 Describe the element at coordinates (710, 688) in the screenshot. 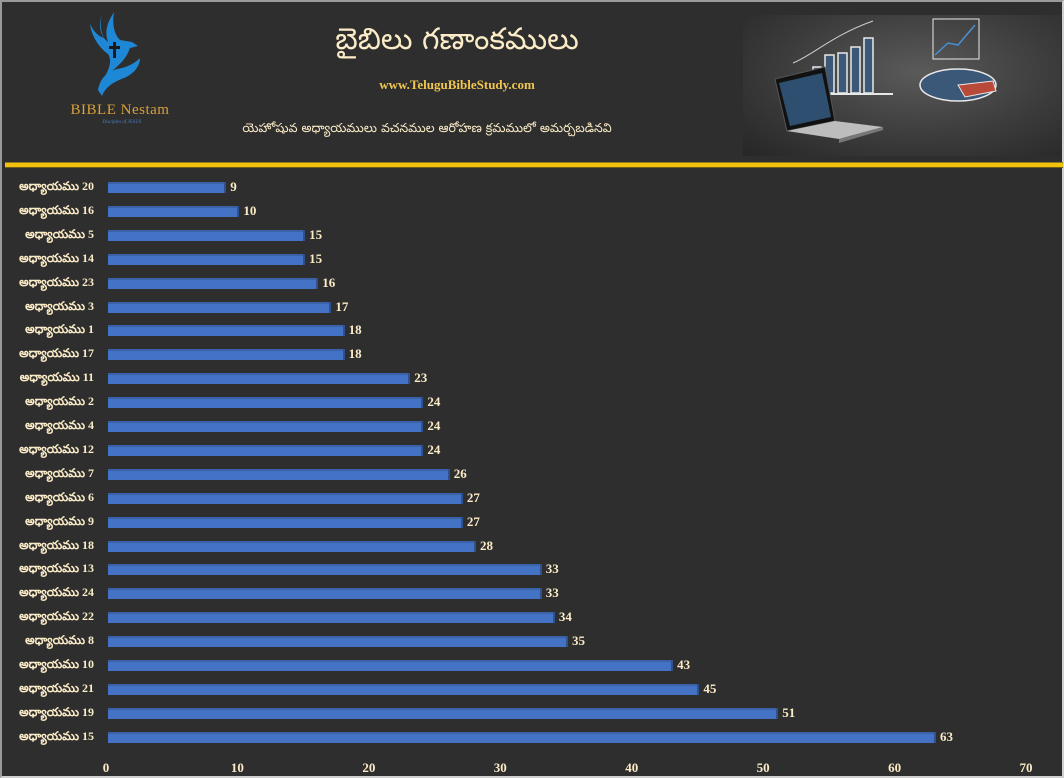

I see `data-label: 45` at that location.